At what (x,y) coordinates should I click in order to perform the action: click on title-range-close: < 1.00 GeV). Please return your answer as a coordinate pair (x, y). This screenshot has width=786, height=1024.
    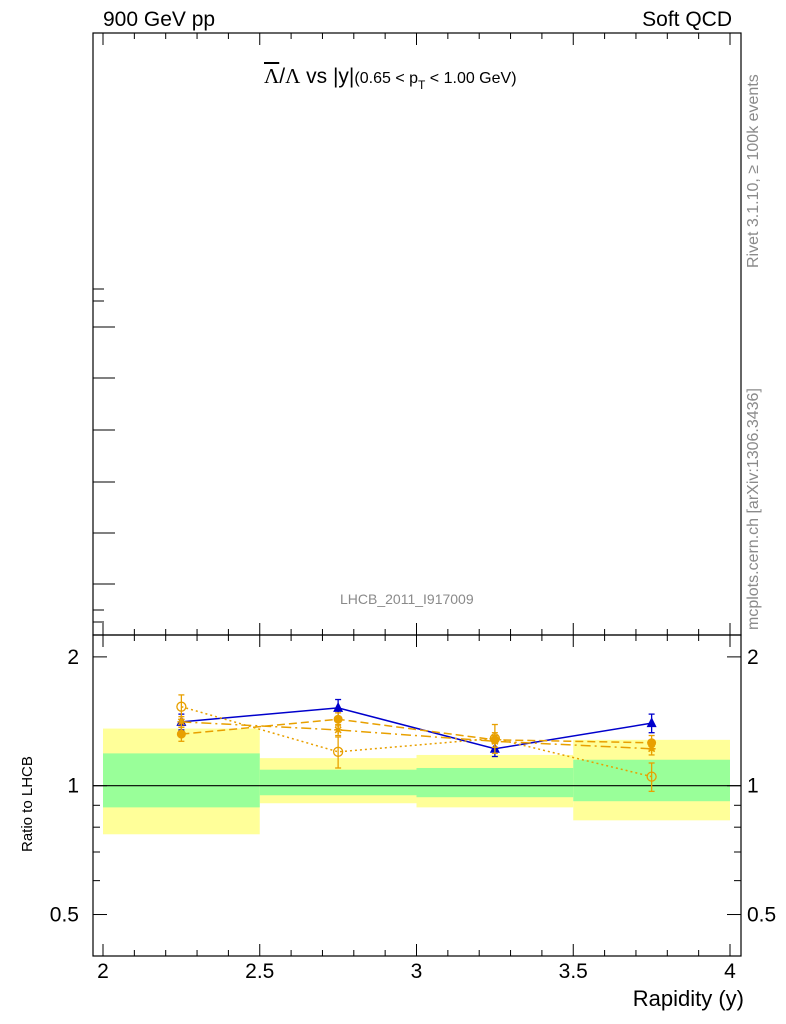
    Looking at the image, I should click on (471, 78).